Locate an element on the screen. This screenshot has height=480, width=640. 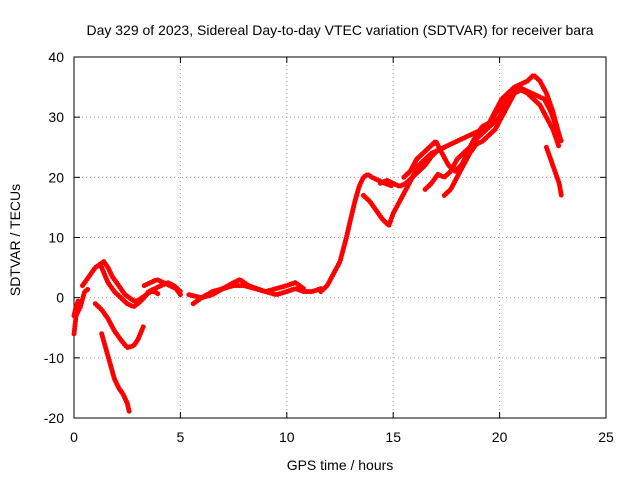
series-arc-i is located at coordinates (246, 289).